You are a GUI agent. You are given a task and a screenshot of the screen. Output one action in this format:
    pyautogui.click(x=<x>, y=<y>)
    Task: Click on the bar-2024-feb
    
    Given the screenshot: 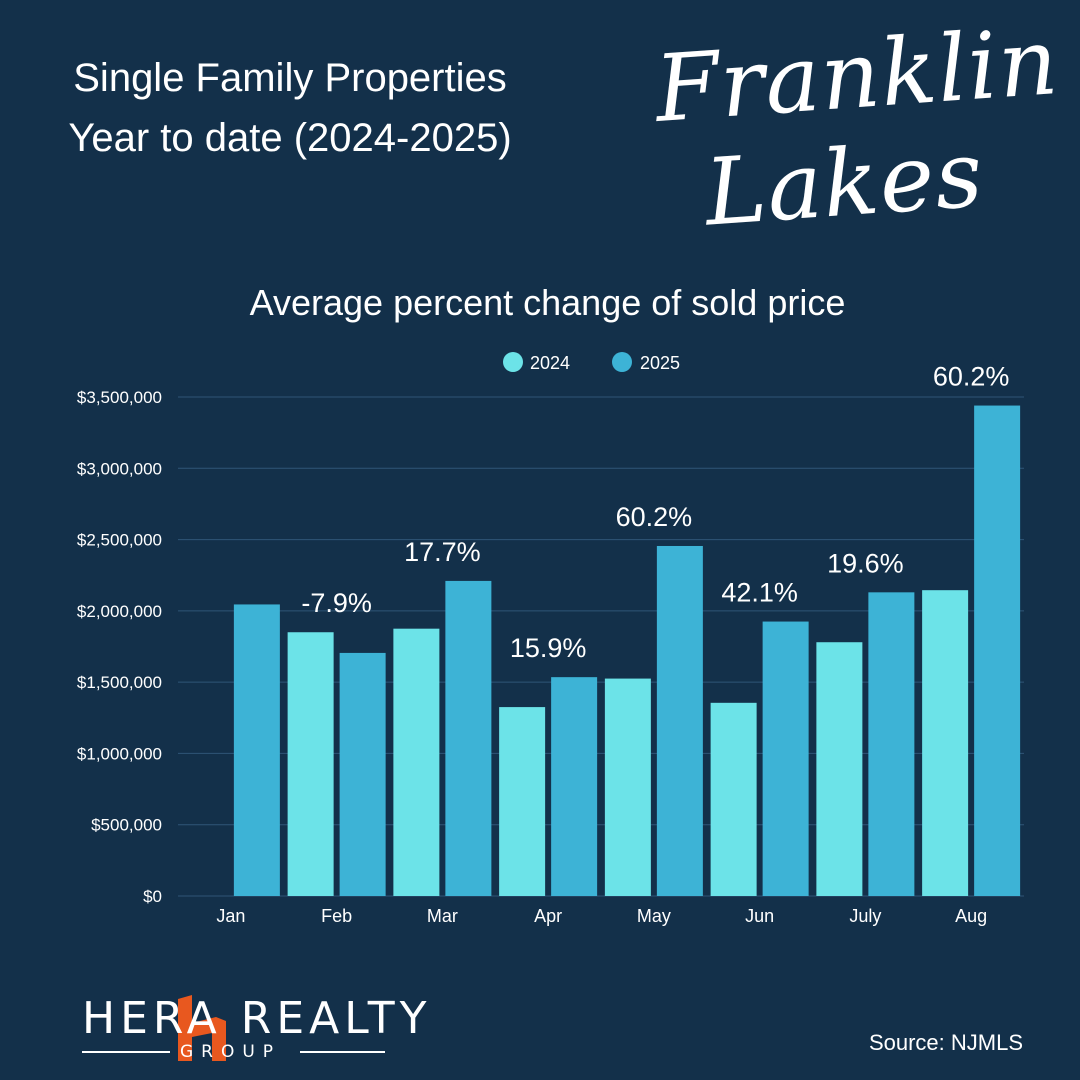 What is the action you would take?
    pyautogui.click(x=310, y=764)
    